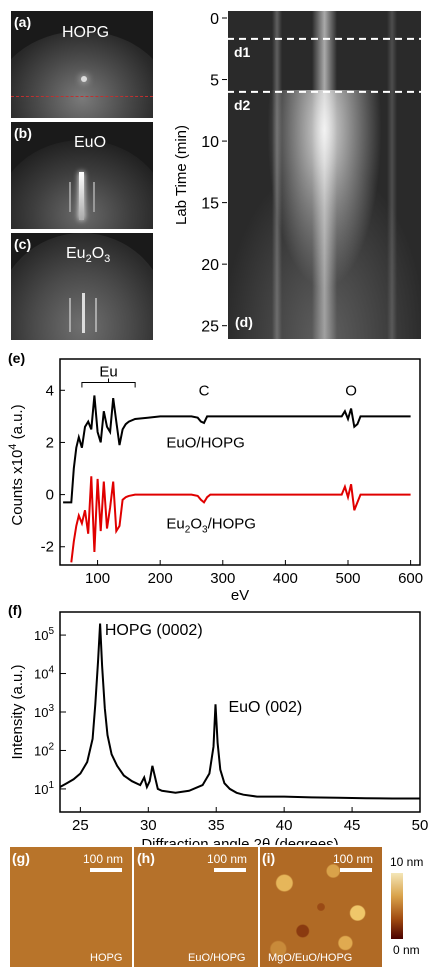 This screenshot has height=974, width=432. Describe the element at coordinates (284, 825) in the screenshot. I see `panel-f-xtick-label: 40` at that location.